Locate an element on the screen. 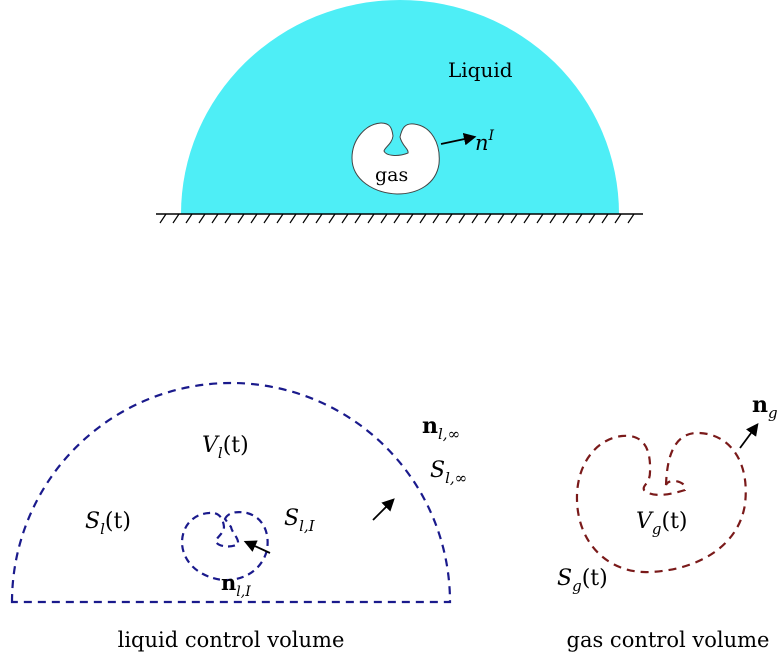 The width and height of the screenshot is (778, 663). gas-boundary is located at coordinates (661, 502).